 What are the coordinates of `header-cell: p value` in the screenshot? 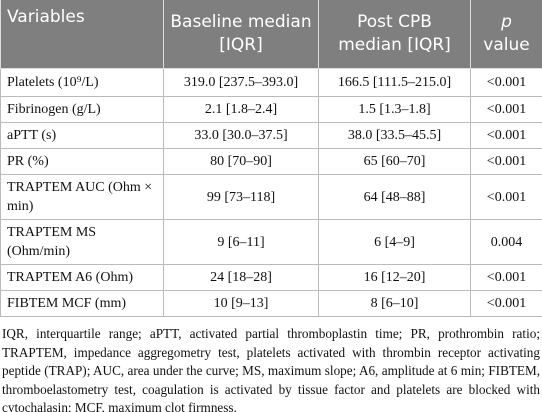 It's located at (506, 34).